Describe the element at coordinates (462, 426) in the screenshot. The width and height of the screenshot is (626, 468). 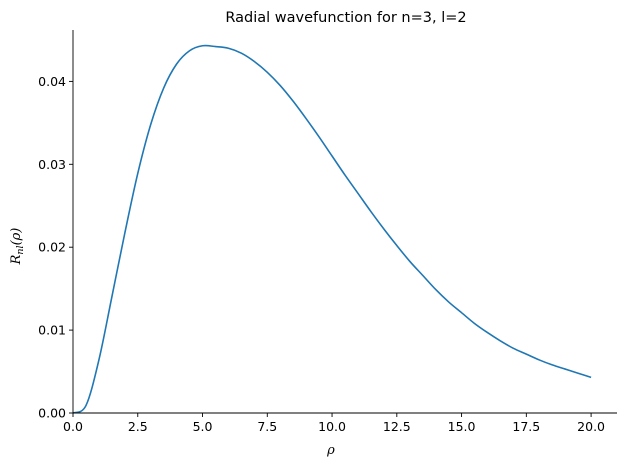
I see `x-tick-label: 15.0` at that location.